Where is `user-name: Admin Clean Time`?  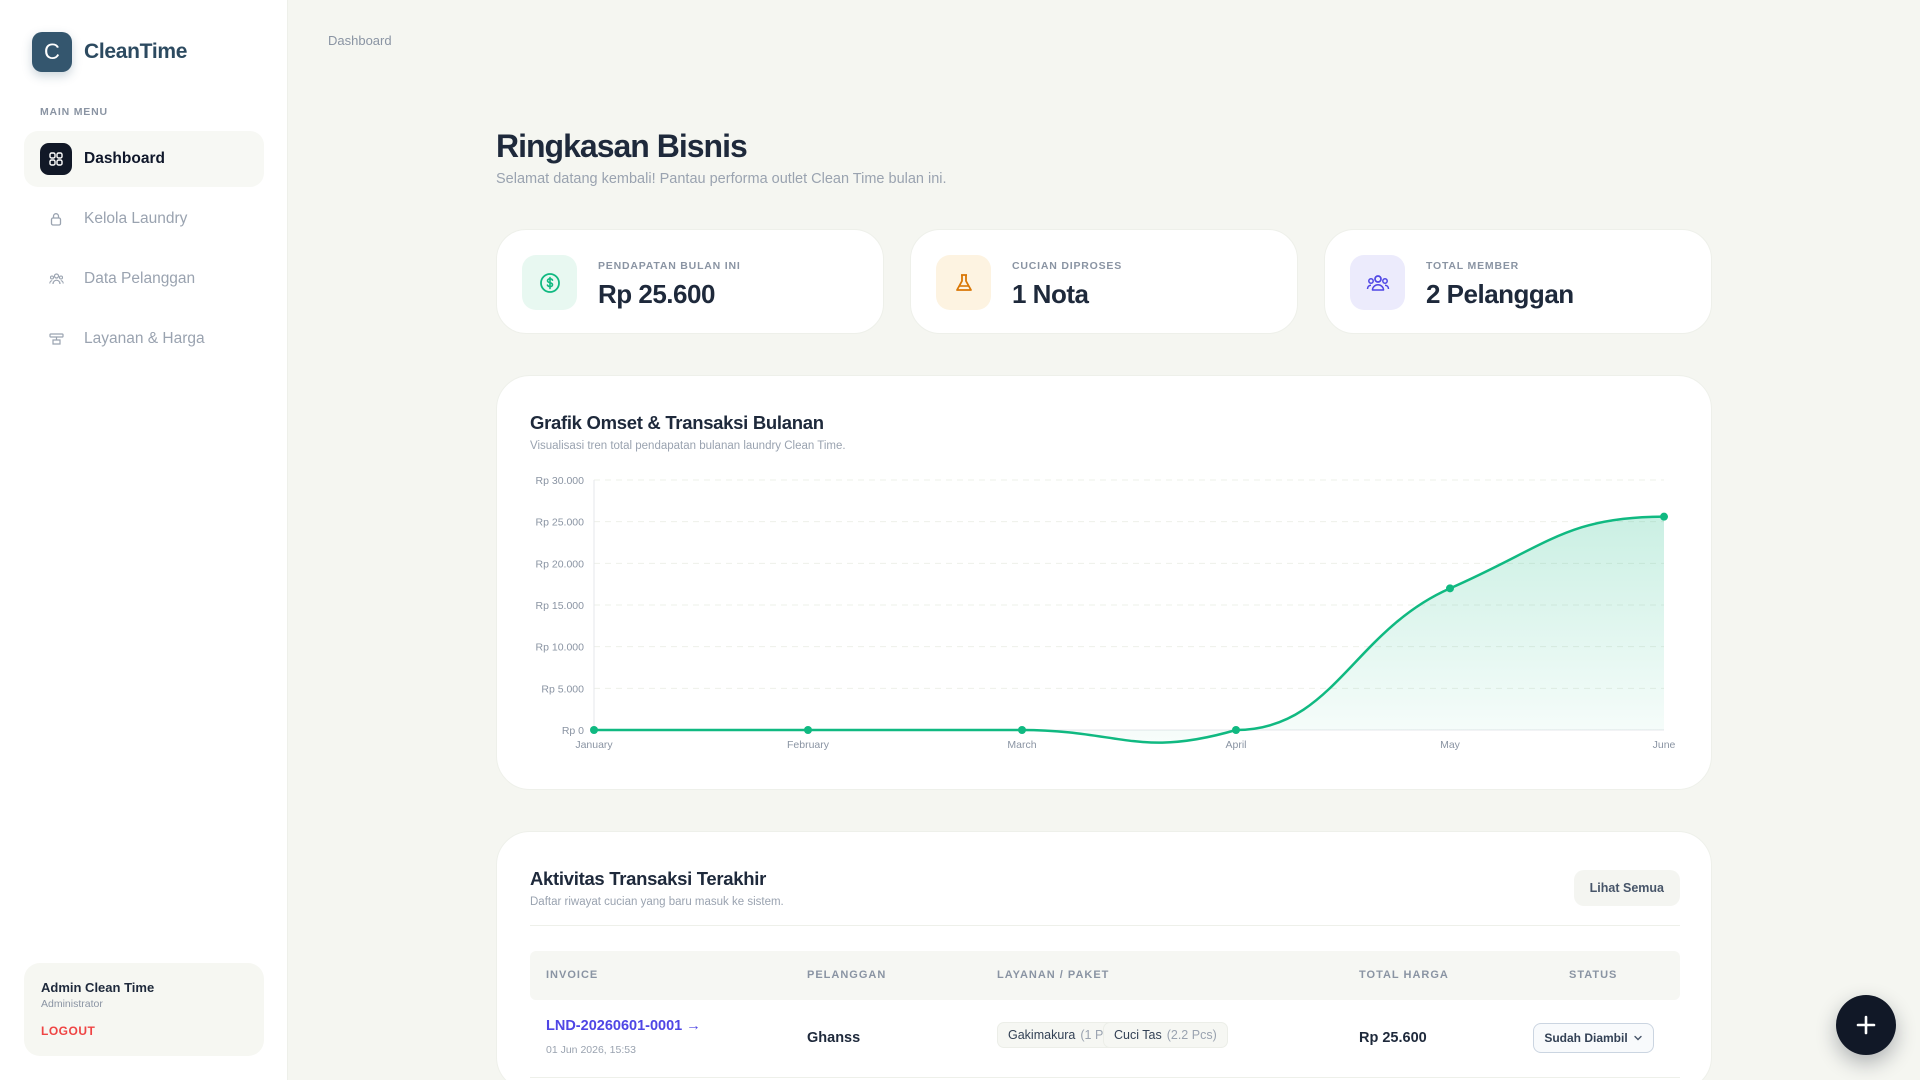 user-name: Admin Clean Time is located at coordinates (98, 987).